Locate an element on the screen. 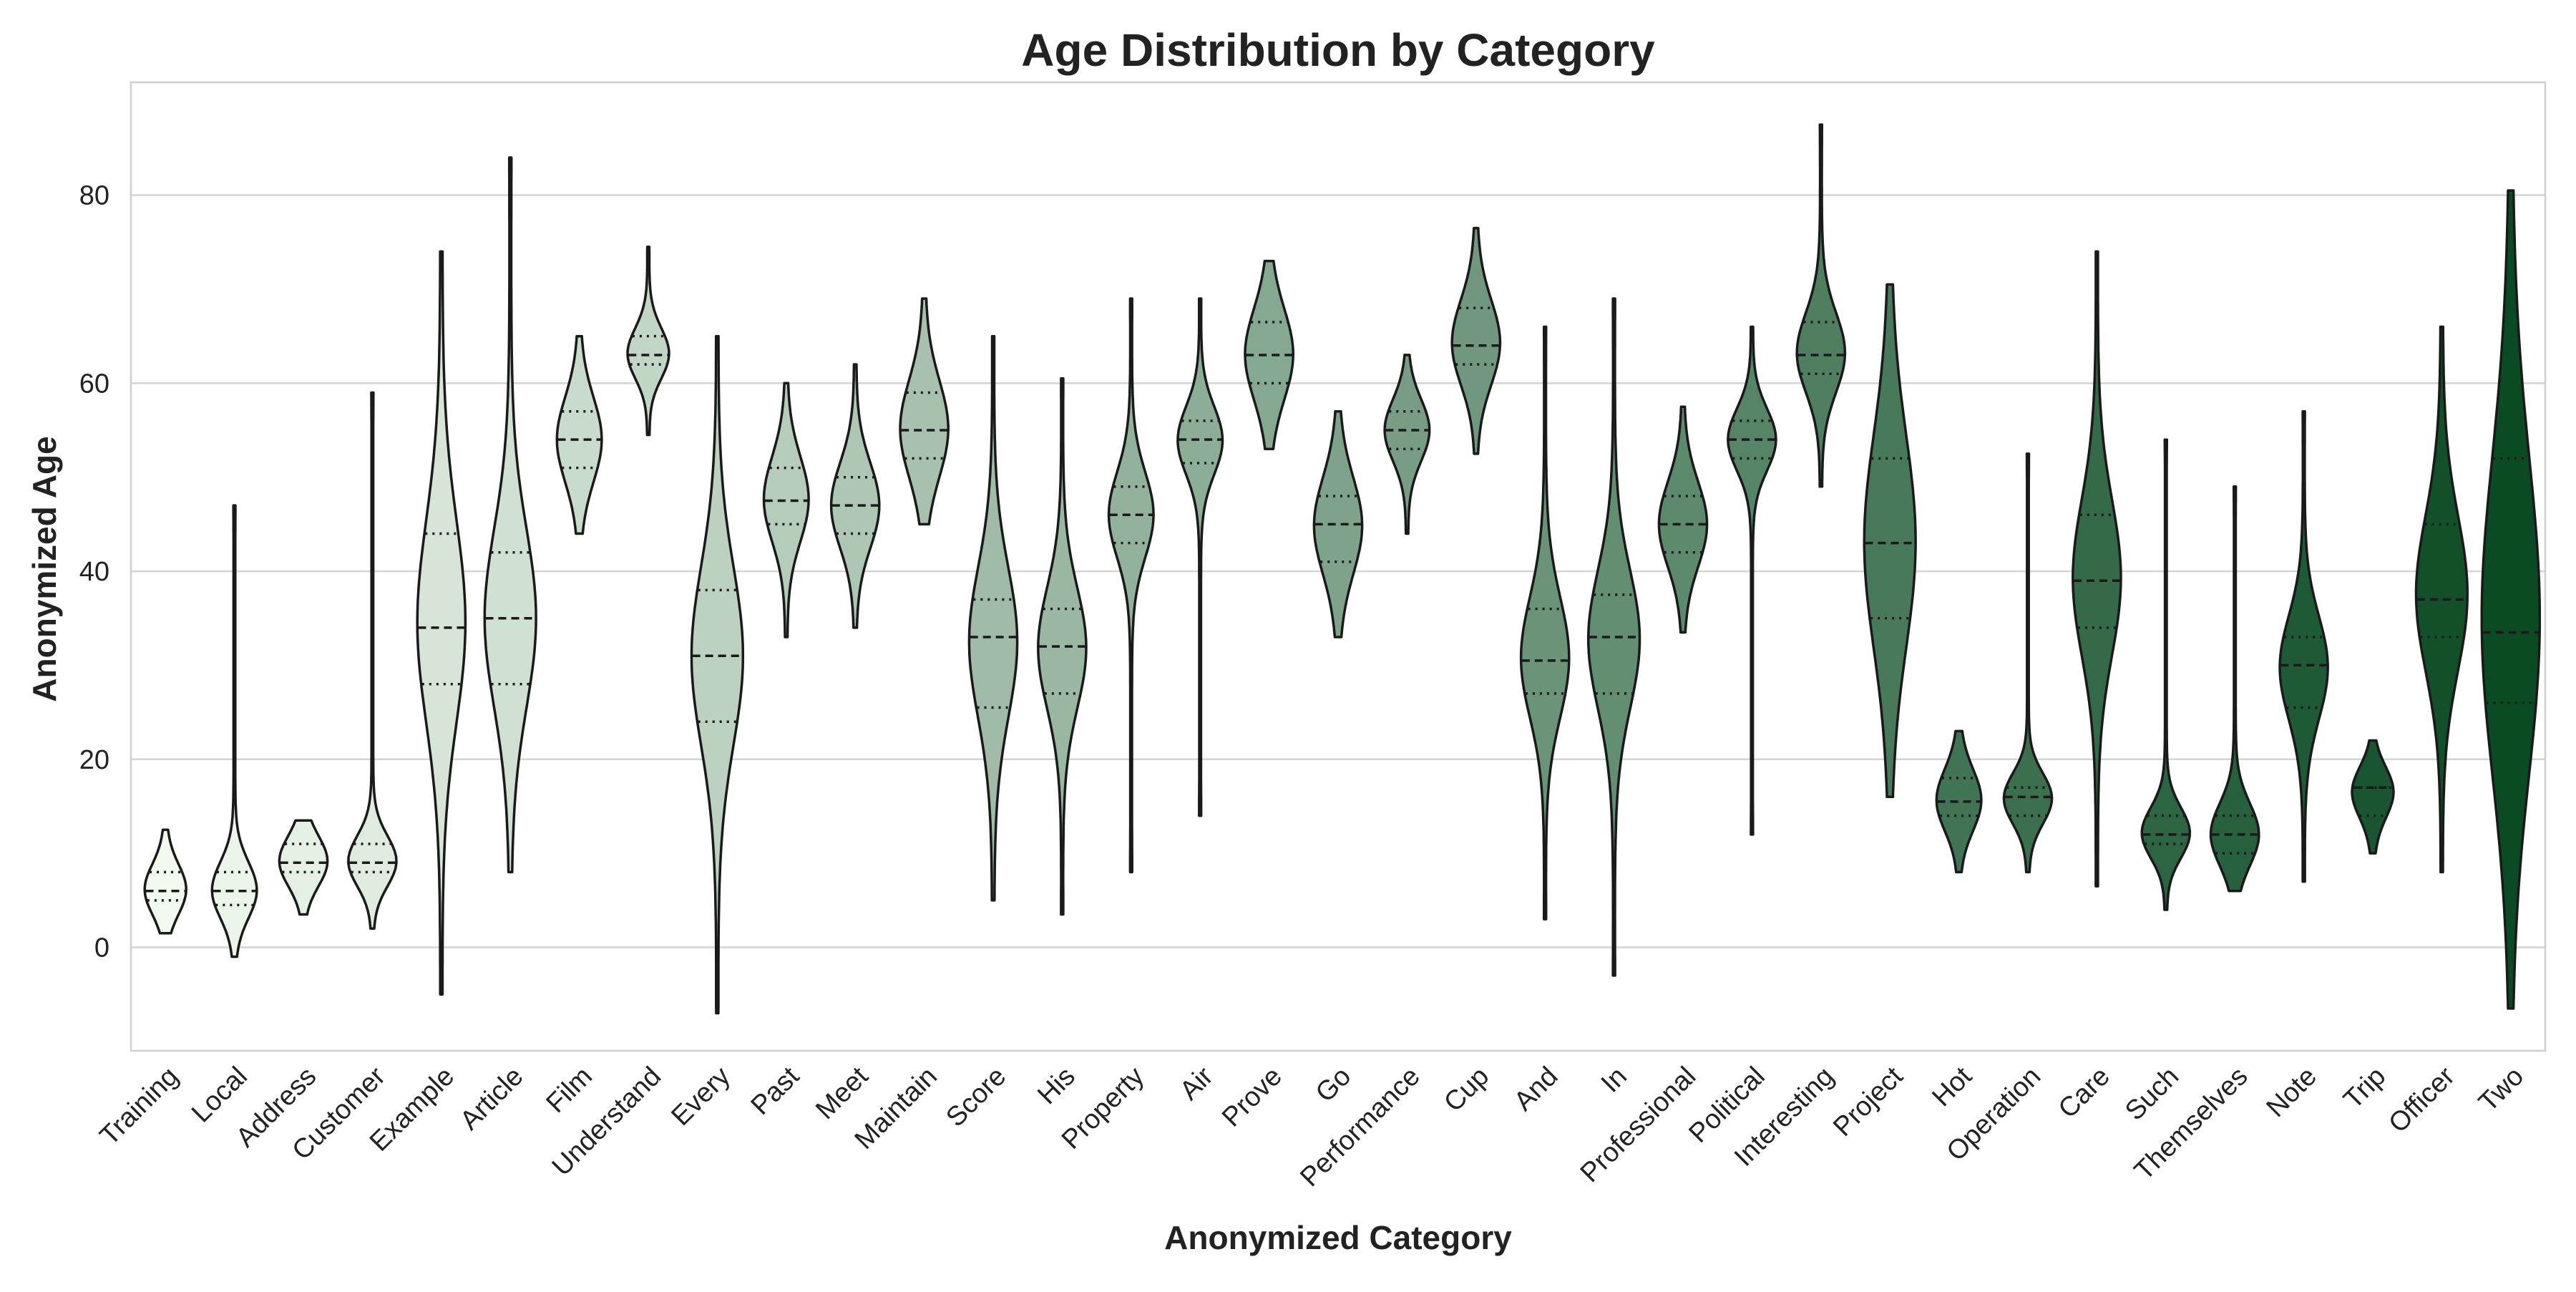  violin-cup is located at coordinates (1476, 340).